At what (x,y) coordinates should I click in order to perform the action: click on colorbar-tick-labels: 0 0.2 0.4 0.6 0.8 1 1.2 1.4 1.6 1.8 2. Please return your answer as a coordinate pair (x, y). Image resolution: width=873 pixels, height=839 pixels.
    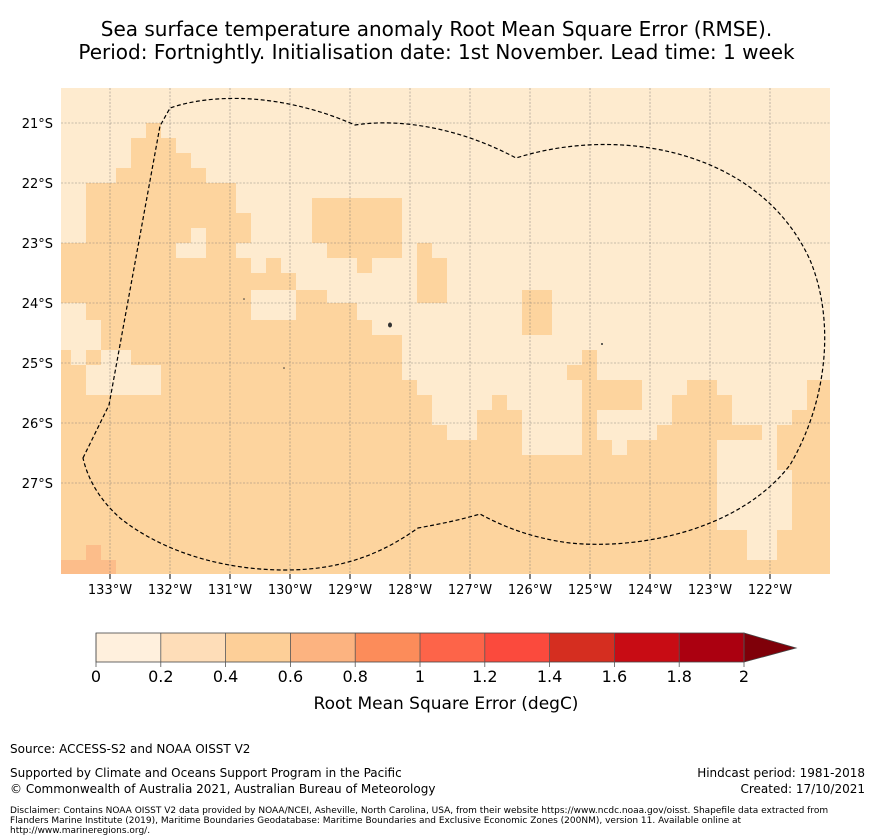
    Looking at the image, I should click on (420, 676).